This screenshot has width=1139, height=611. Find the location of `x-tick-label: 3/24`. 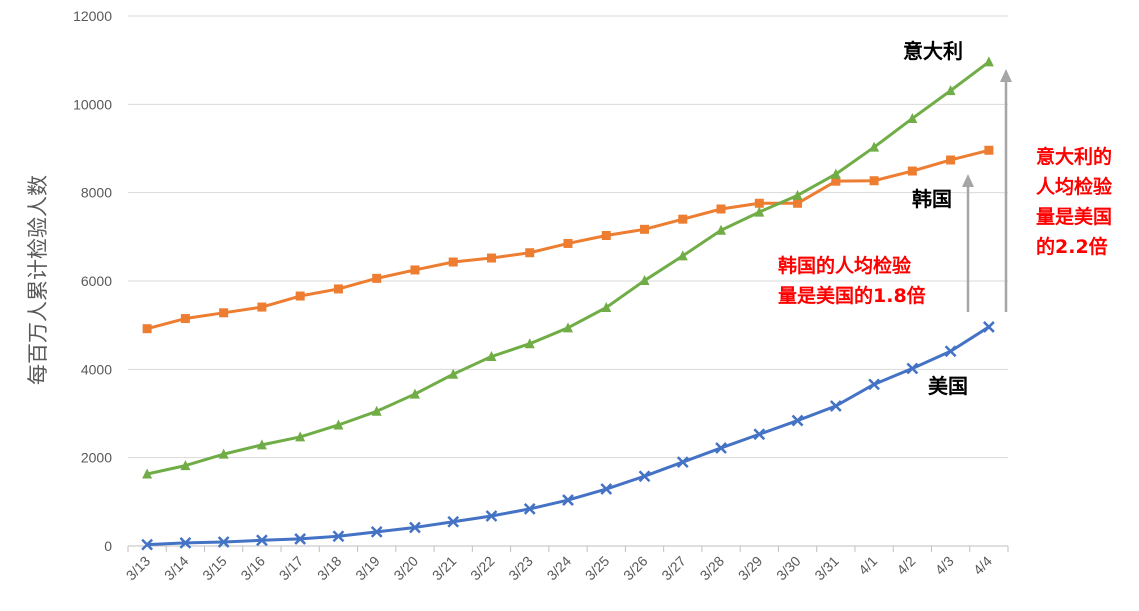

x-tick-label: 3/24 is located at coordinates (559, 568).